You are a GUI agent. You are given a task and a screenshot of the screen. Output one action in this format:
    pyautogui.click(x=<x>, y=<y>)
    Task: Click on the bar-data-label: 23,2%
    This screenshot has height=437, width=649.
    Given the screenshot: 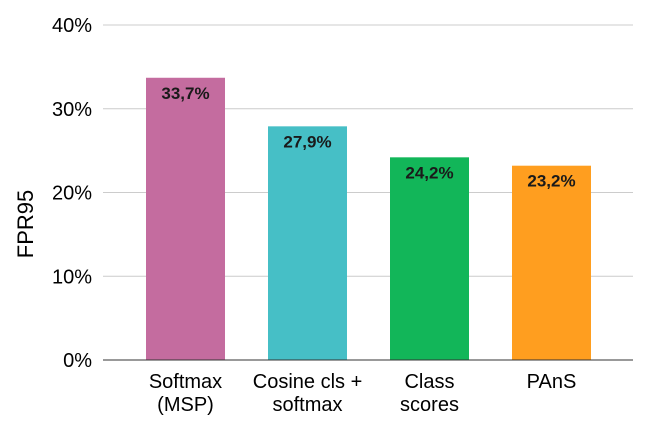 What is the action you would take?
    pyautogui.click(x=551, y=181)
    